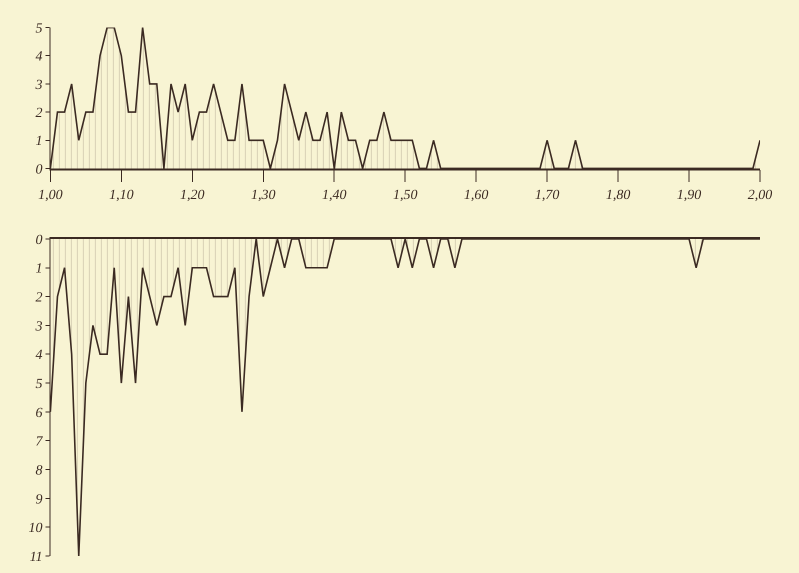 The width and height of the screenshot is (799, 573). What do you see at coordinates (39, 500) in the screenshot?
I see `y-tick-label: 9` at bounding box center [39, 500].